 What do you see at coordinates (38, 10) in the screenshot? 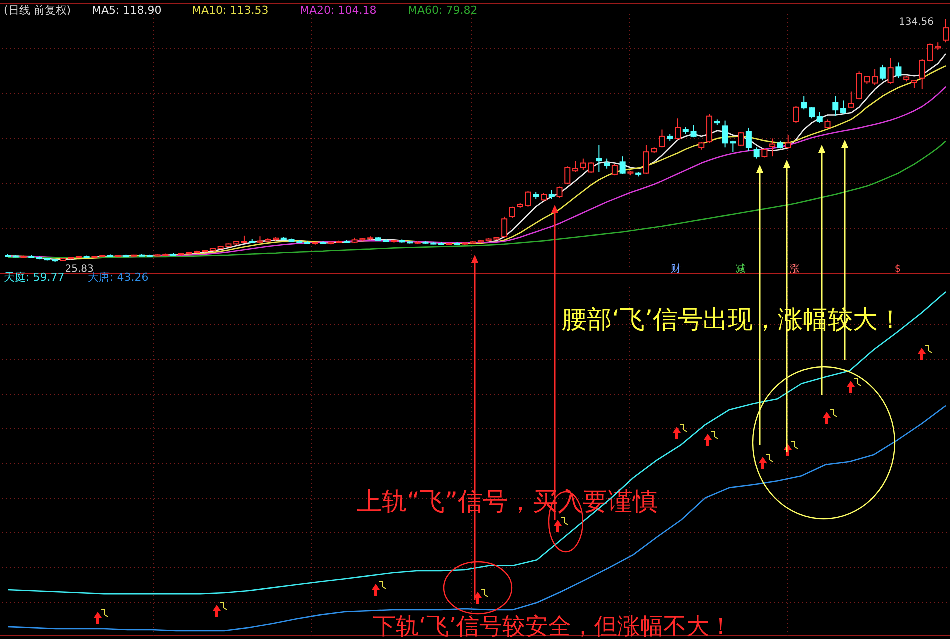
I see `chart-subtitle: (日线 前复权)` at bounding box center [38, 10].